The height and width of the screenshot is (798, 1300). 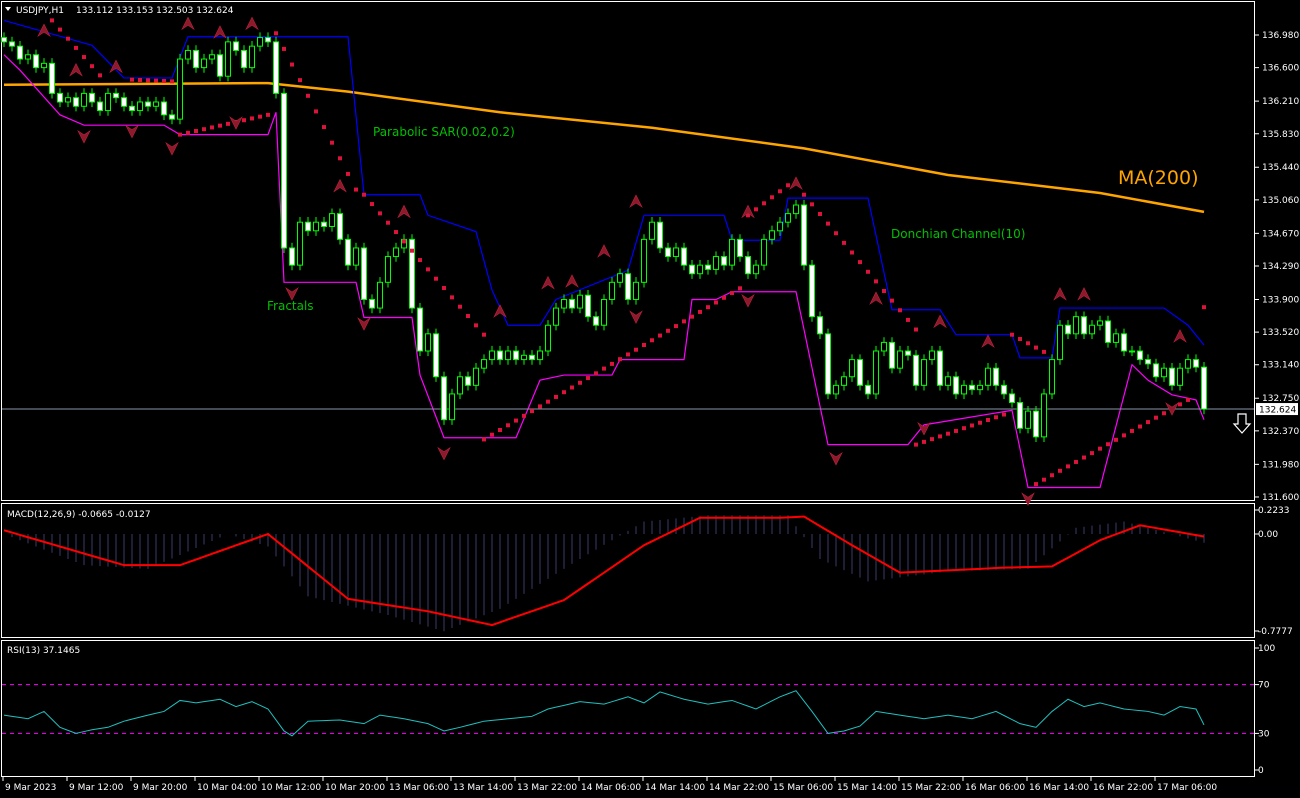 What do you see at coordinates (30, 788) in the screenshot?
I see `time-tick-label: 9 Mar 2023` at bounding box center [30, 788].